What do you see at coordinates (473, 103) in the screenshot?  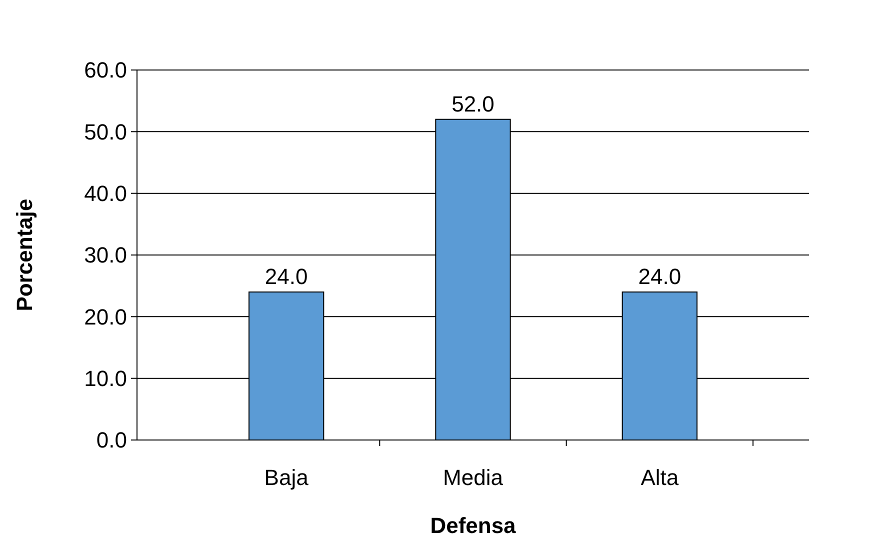 I see `data-label: 52.0` at bounding box center [473, 103].